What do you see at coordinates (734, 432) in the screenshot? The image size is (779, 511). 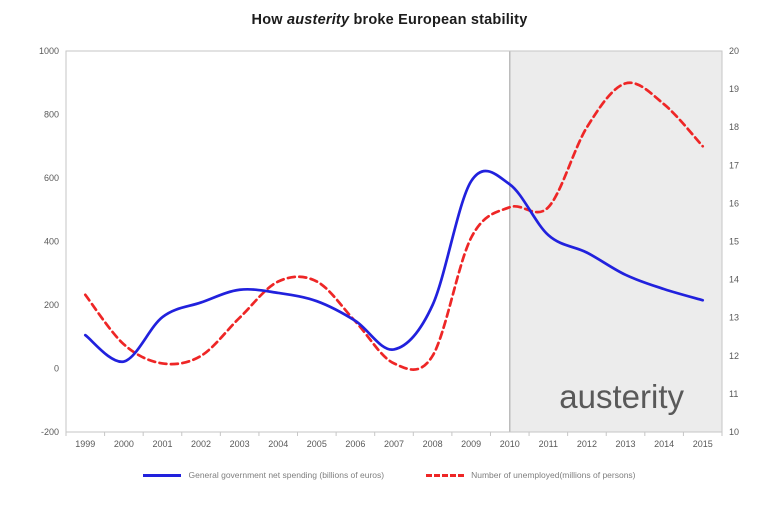 I see `right-axis-label: 10` at bounding box center [734, 432].